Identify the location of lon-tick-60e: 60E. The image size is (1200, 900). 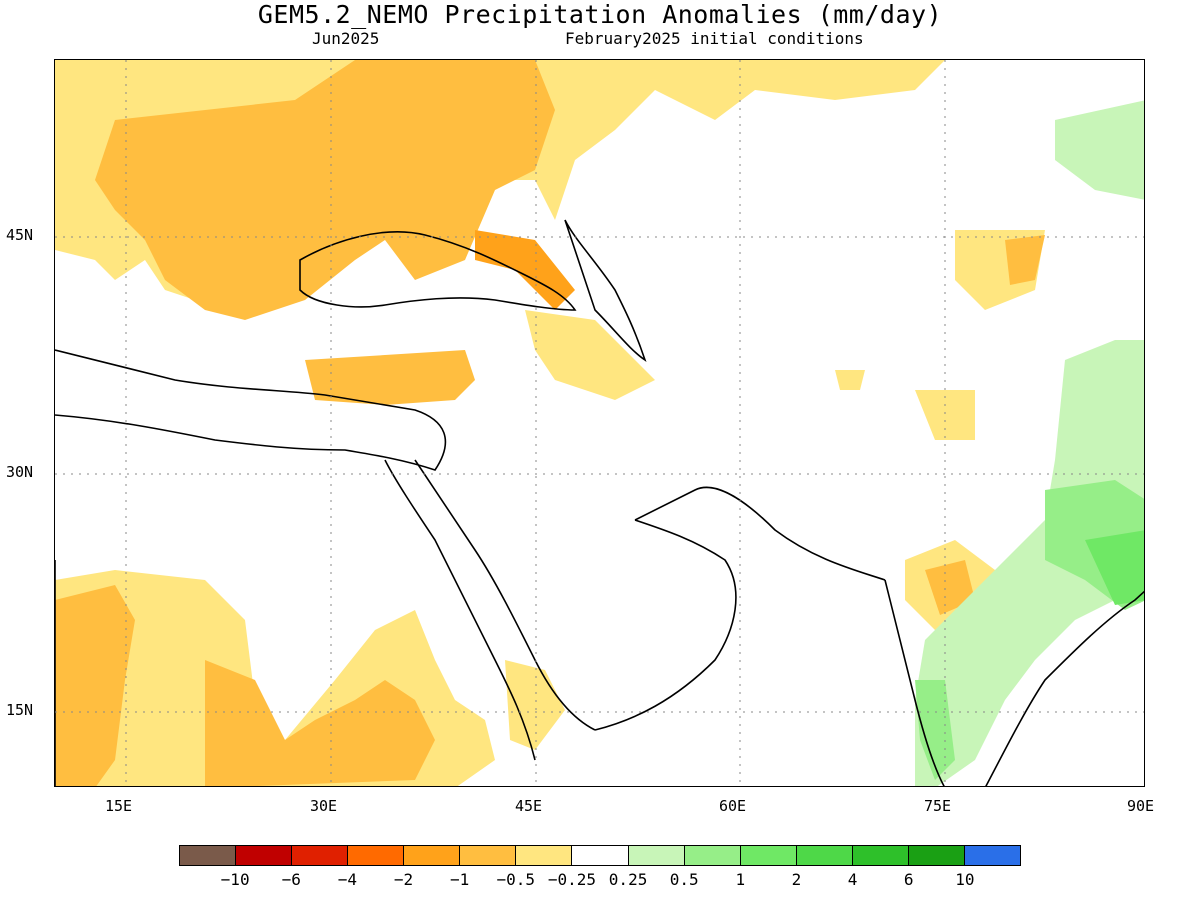
(733, 806).